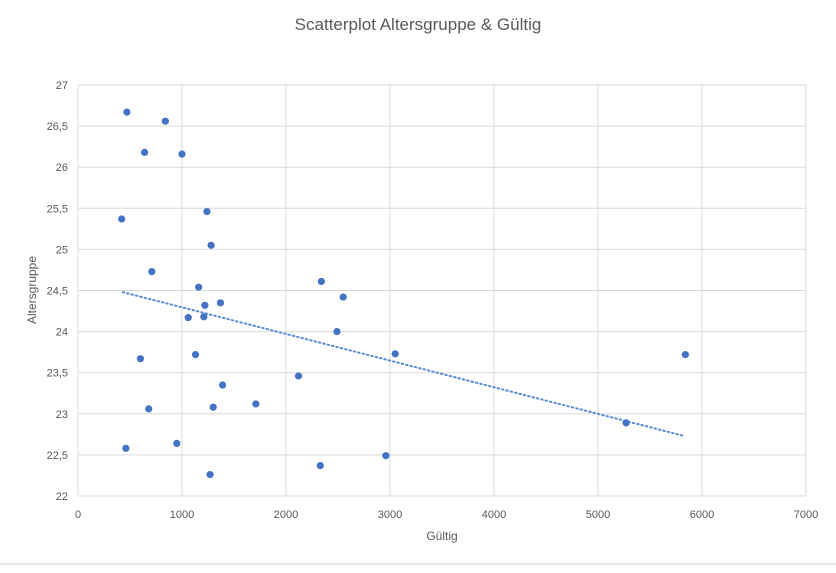  What do you see at coordinates (598, 515) in the screenshot?
I see `x-tick-label: 5000` at bounding box center [598, 515].